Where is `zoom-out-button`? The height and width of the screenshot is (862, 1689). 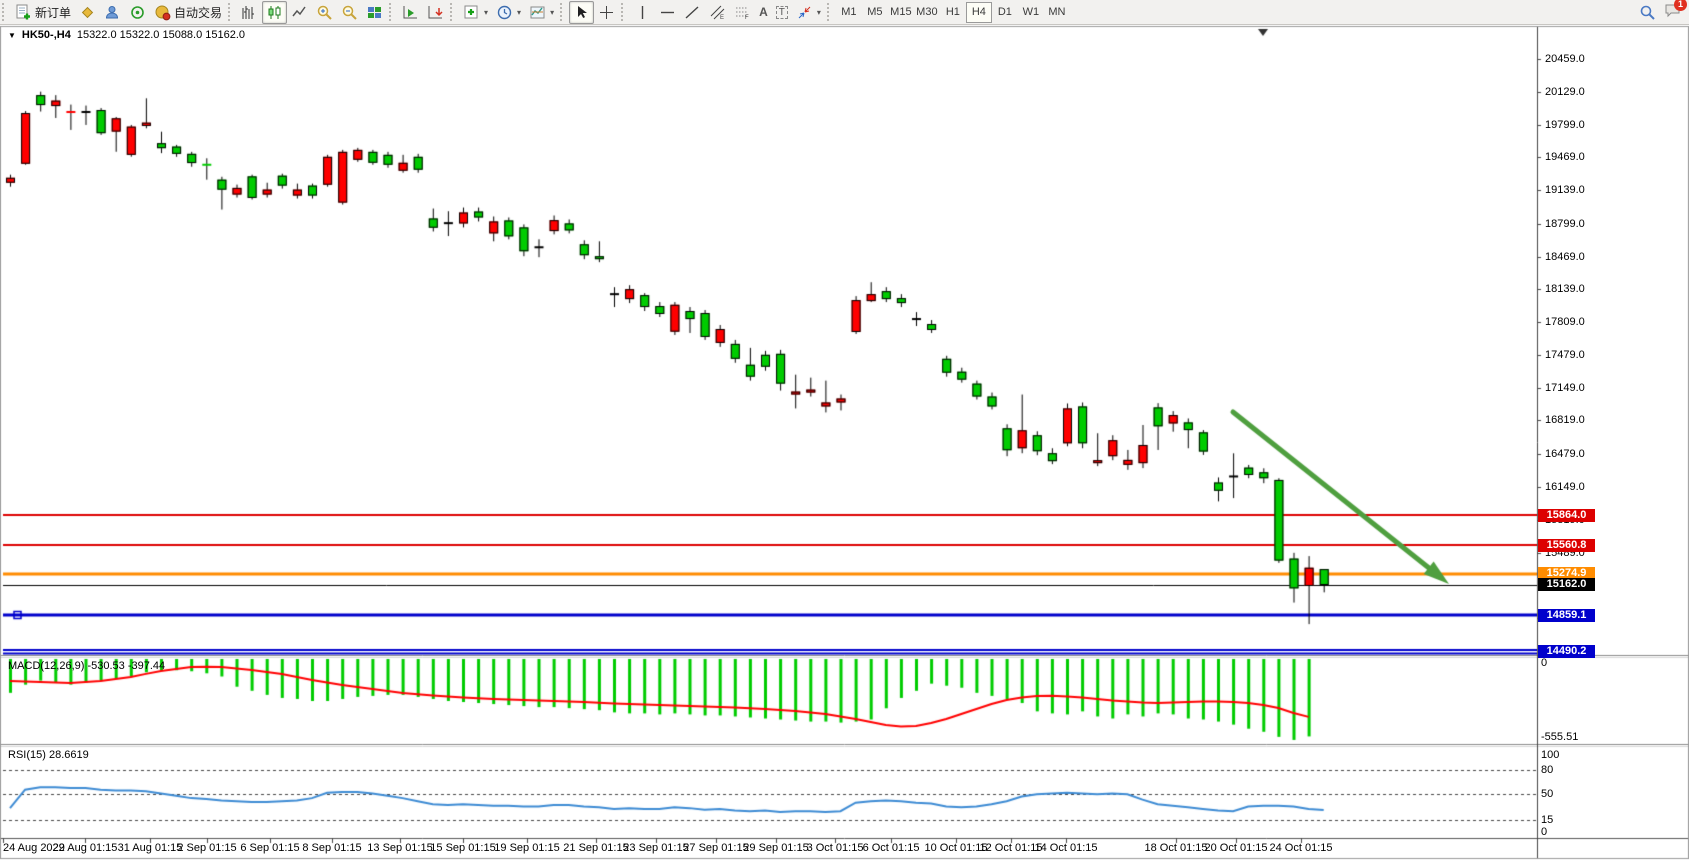 zoom-out-button is located at coordinates (349, 12).